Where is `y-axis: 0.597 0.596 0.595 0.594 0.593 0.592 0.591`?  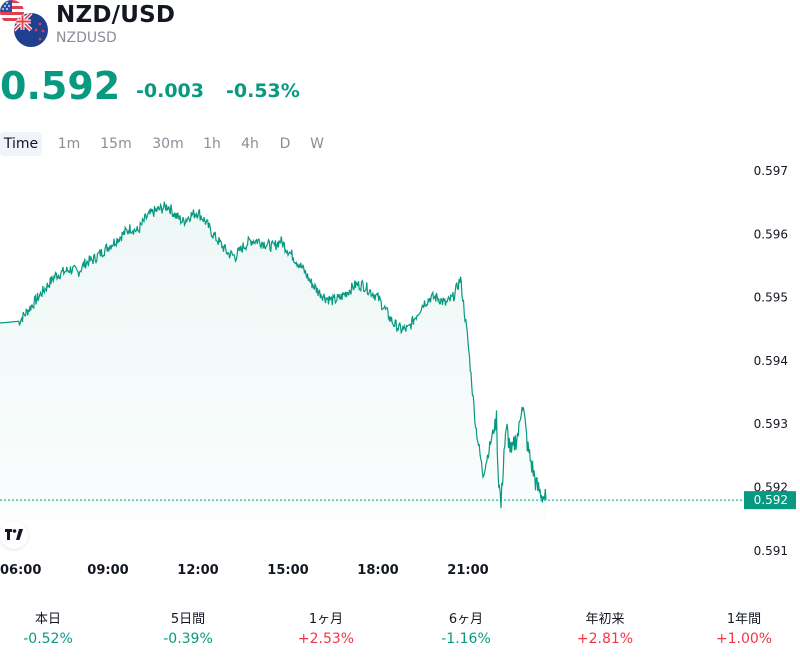 y-axis: 0.597 0.596 0.595 0.594 0.593 0.592 0.591 is located at coordinates (771, 361).